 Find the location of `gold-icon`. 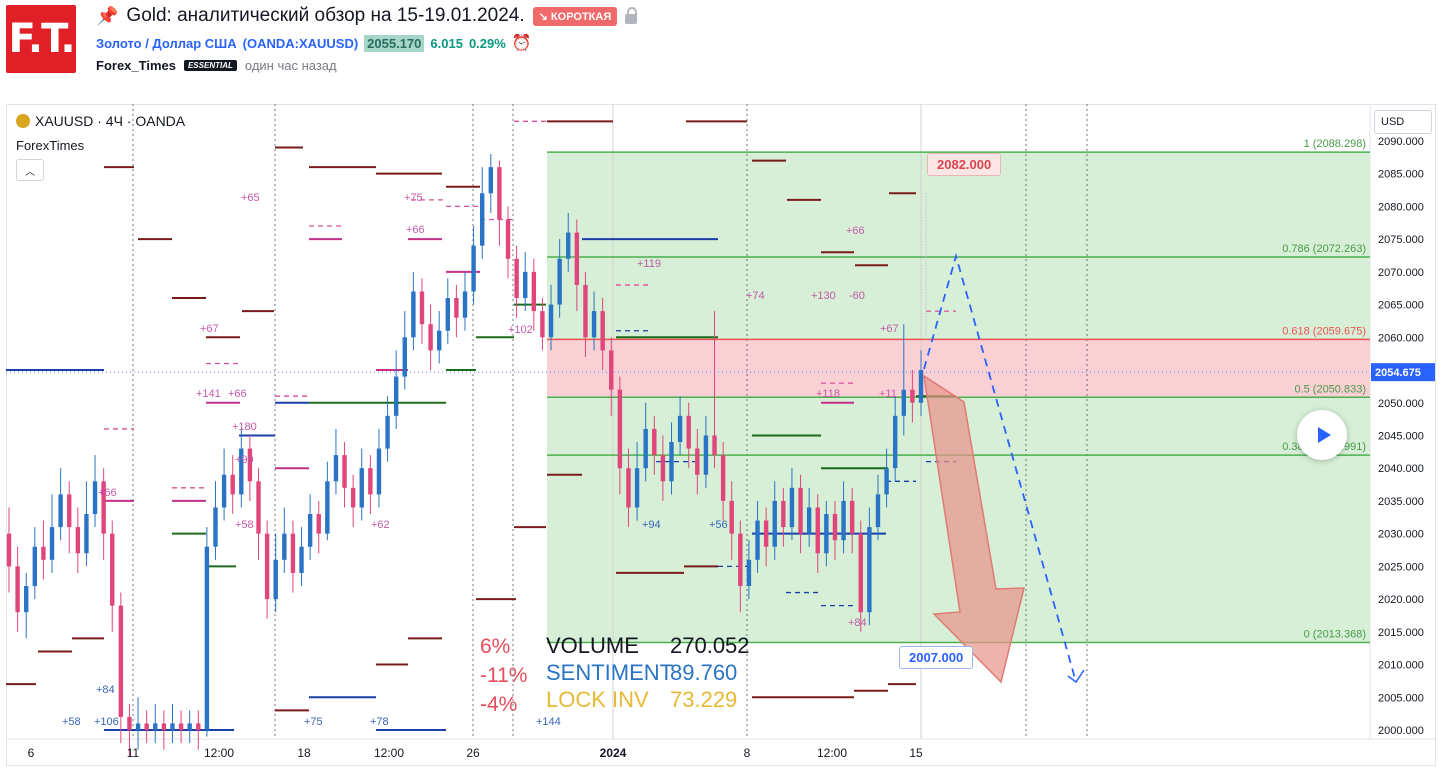

gold-icon is located at coordinates (23, 121).